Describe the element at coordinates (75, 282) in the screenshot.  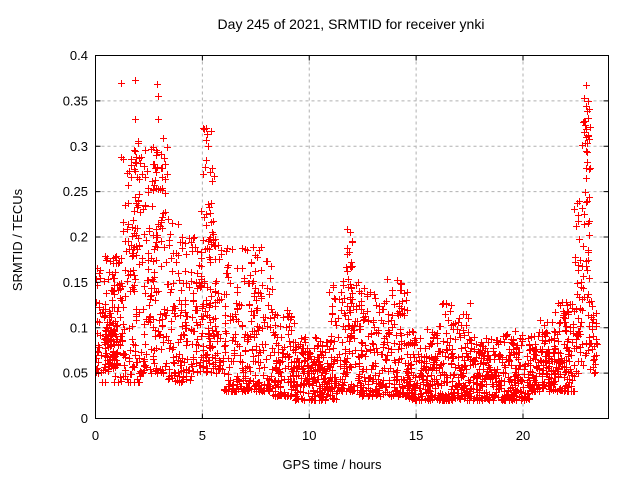
I see `y-tick-label: 0.15` at that location.